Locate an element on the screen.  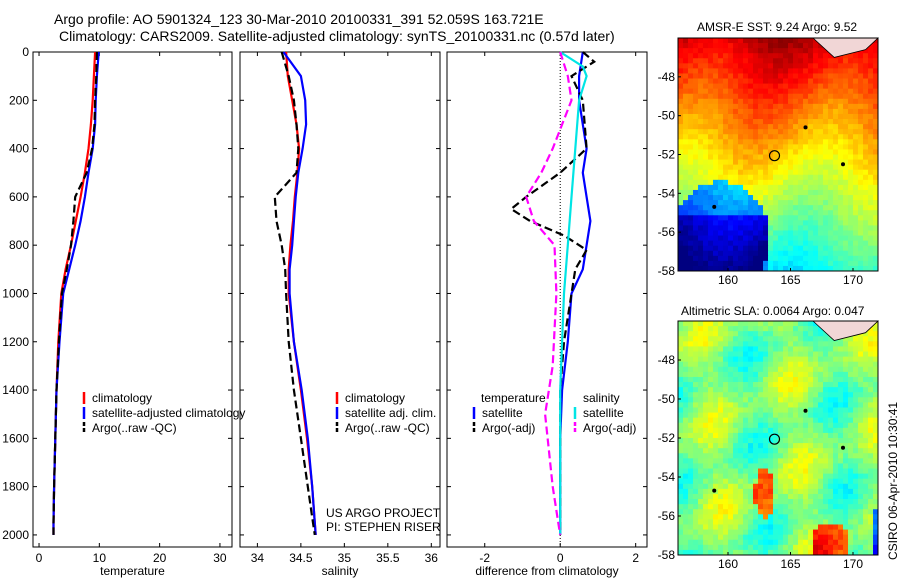
salinity-axis-label: salinity is located at coordinates (340, 571).